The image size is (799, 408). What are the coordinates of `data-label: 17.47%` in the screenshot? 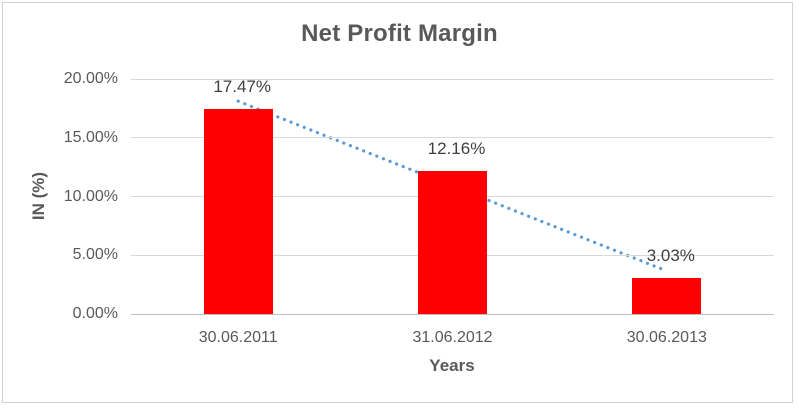 It's located at (242, 86).